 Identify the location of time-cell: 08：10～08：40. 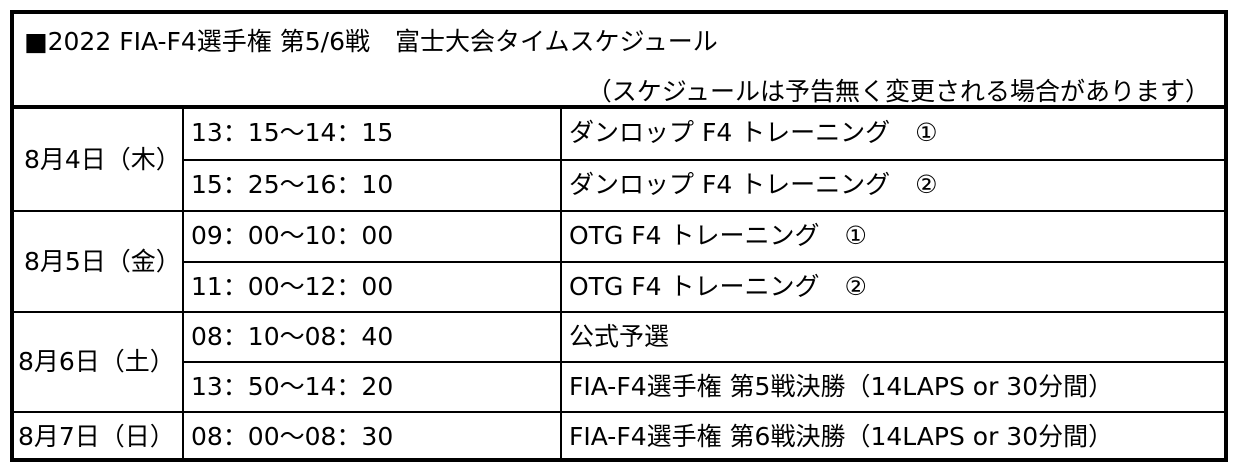
(292, 336).